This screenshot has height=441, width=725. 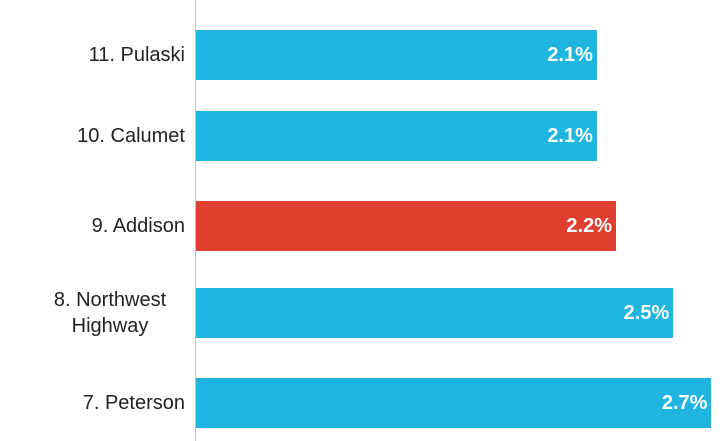 I want to click on bar: 2.5%, so click(x=435, y=313).